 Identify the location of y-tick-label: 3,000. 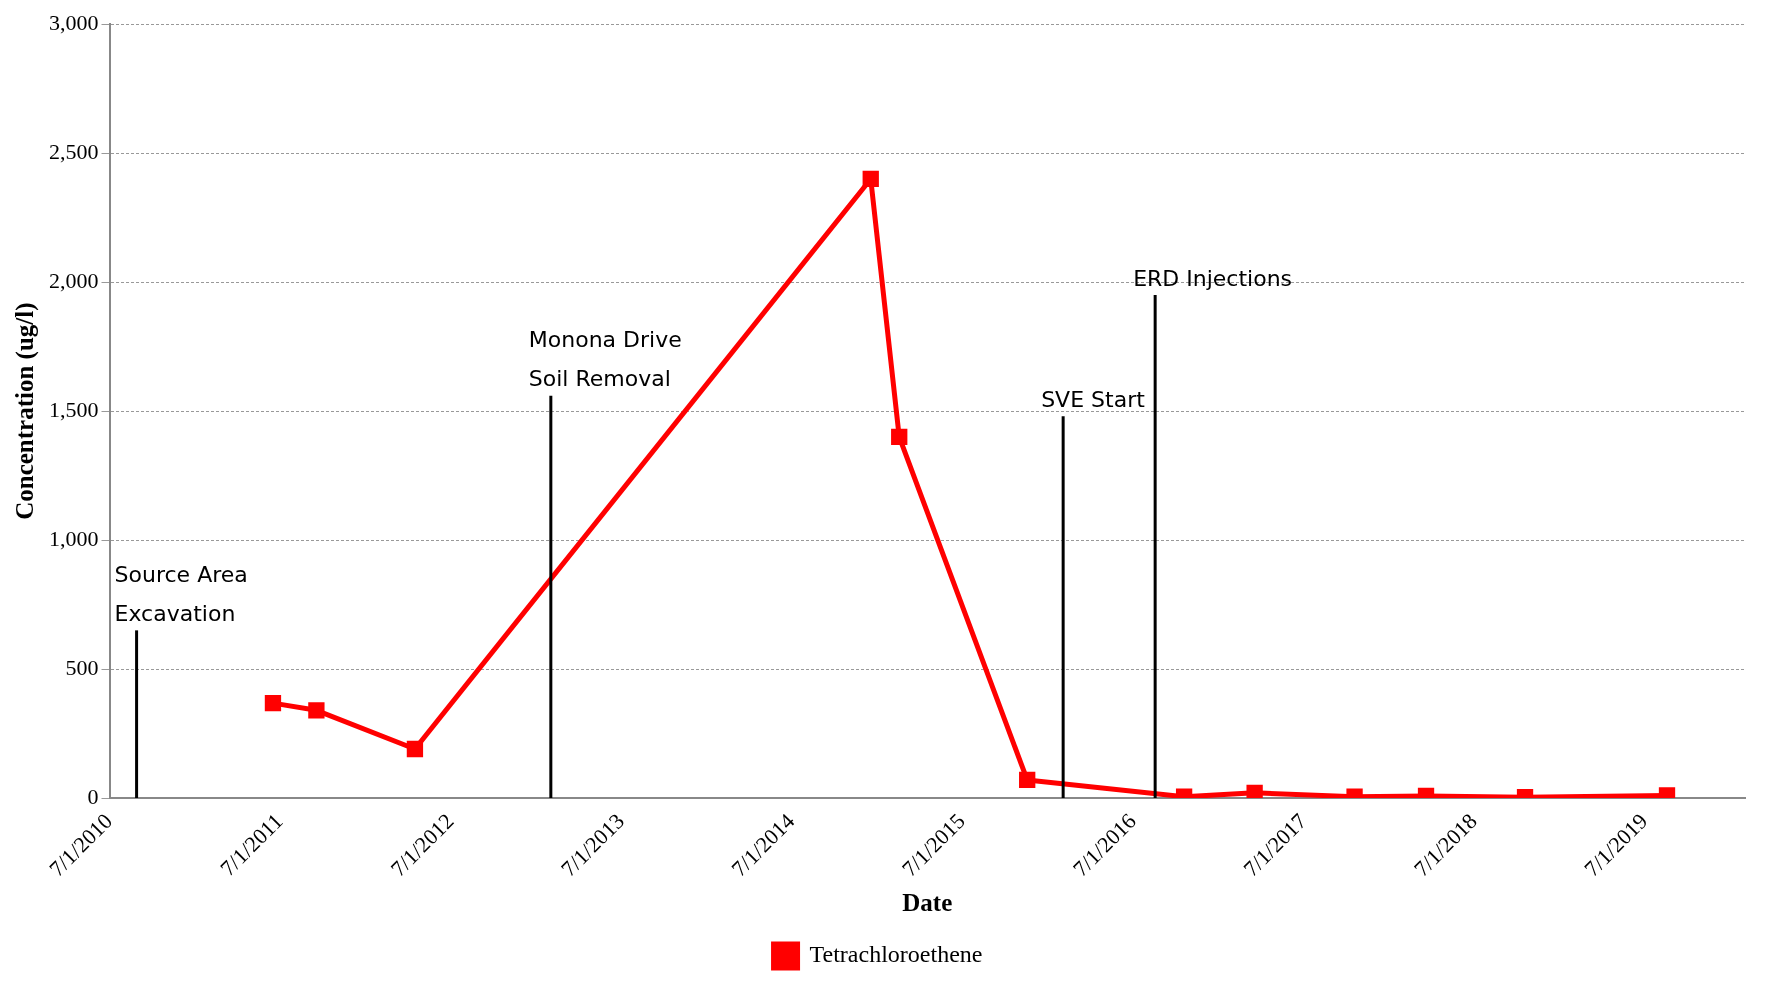
(74, 22).